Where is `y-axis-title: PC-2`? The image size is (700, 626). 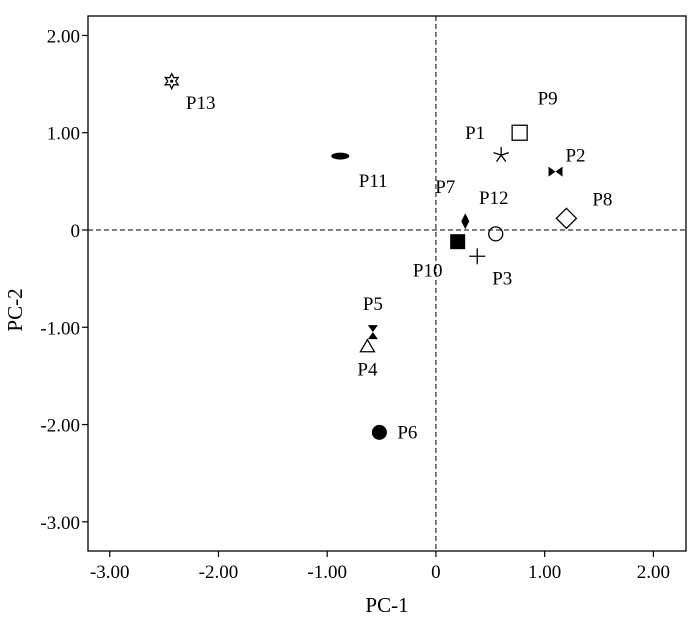
y-axis-title: PC-2 is located at coordinates (15, 309).